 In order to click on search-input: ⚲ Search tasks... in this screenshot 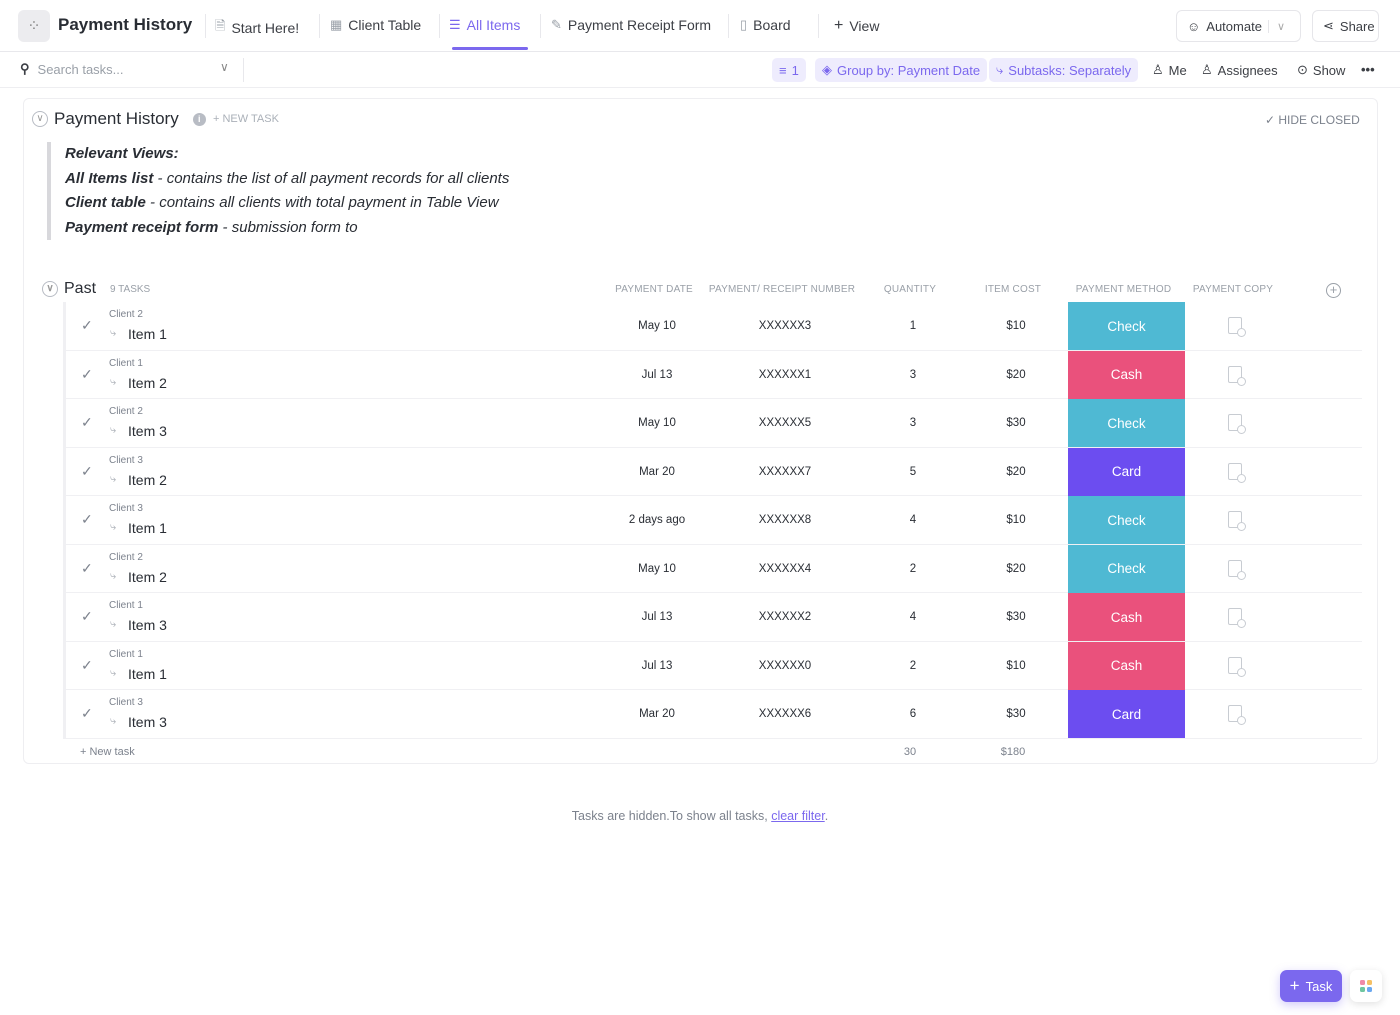, I will do `click(72, 69)`.